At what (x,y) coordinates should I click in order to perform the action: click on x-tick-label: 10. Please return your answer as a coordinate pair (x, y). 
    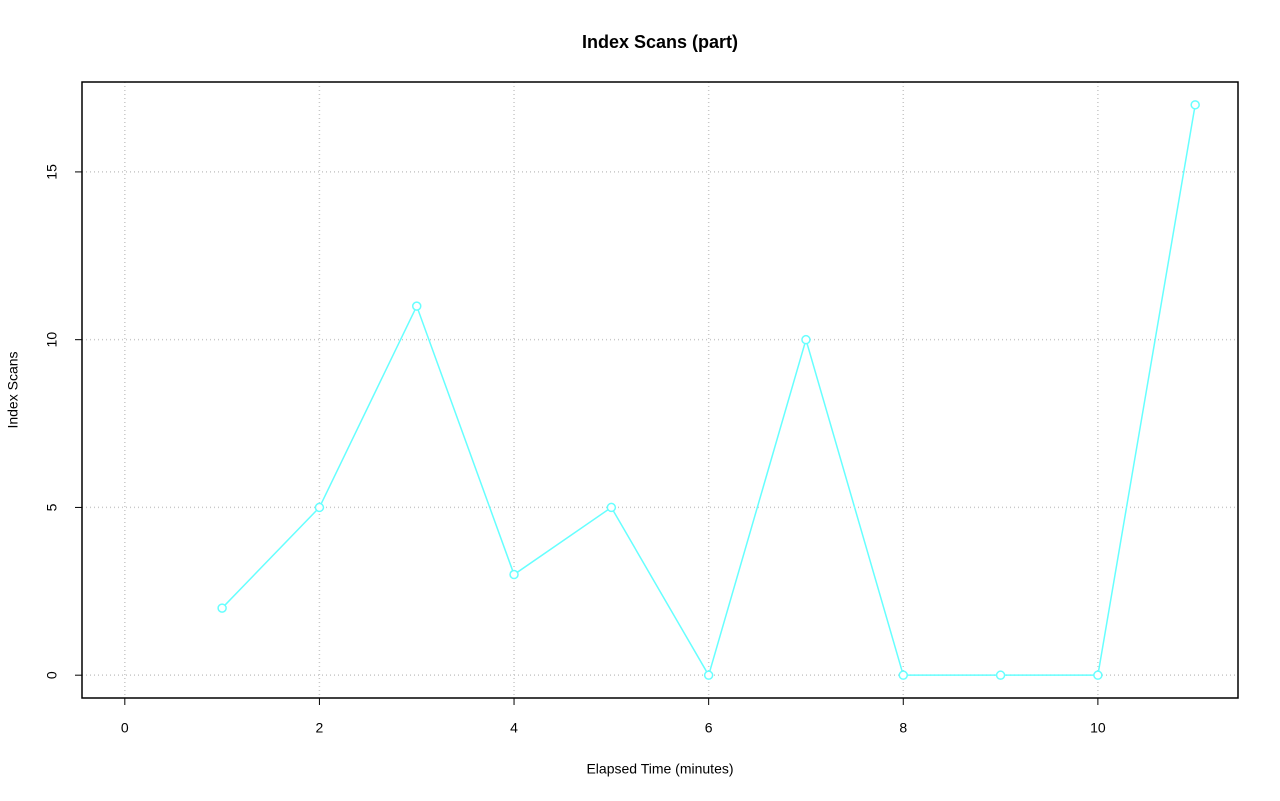
    Looking at the image, I should click on (1098, 728).